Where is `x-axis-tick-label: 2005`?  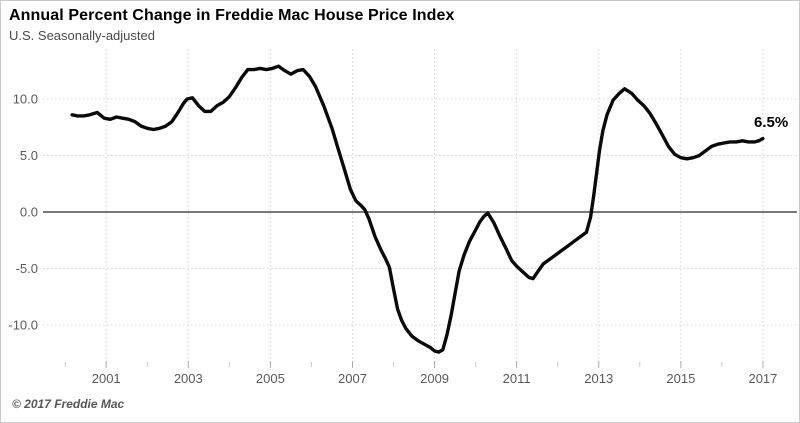
x-axis-tick-label: 2005 is located at coordinates (270, 378).